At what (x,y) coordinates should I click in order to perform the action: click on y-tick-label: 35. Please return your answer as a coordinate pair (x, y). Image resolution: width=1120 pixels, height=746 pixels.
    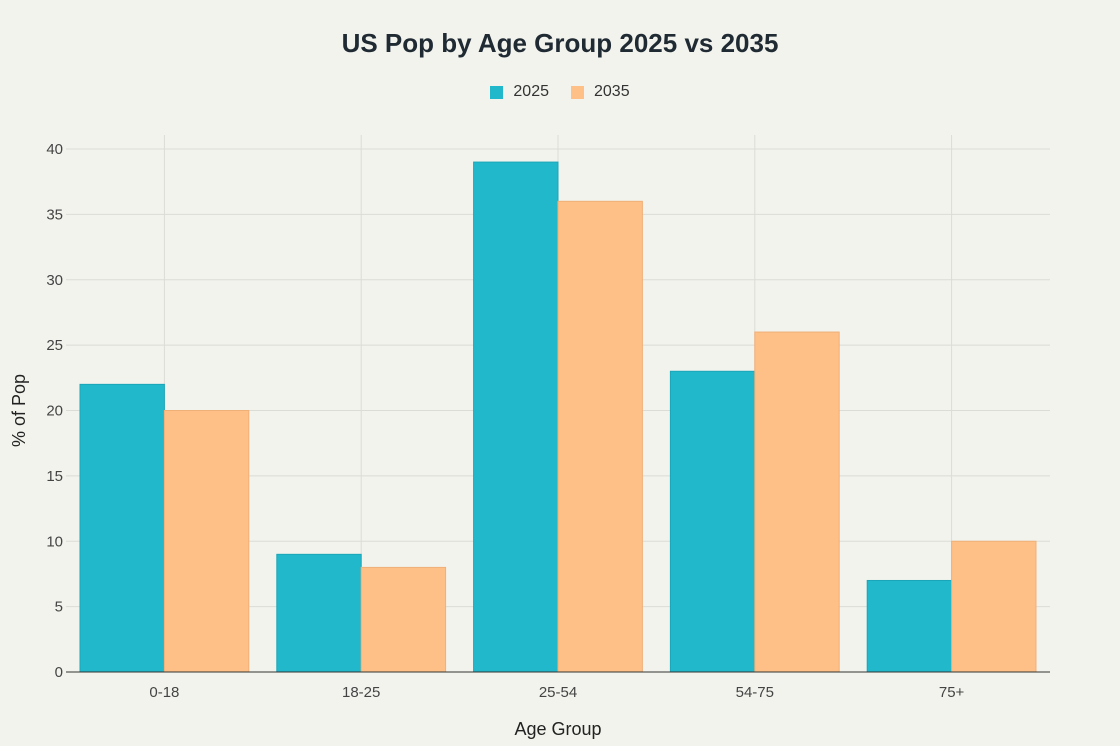
    Looking at the image, I should click on (54, 214).